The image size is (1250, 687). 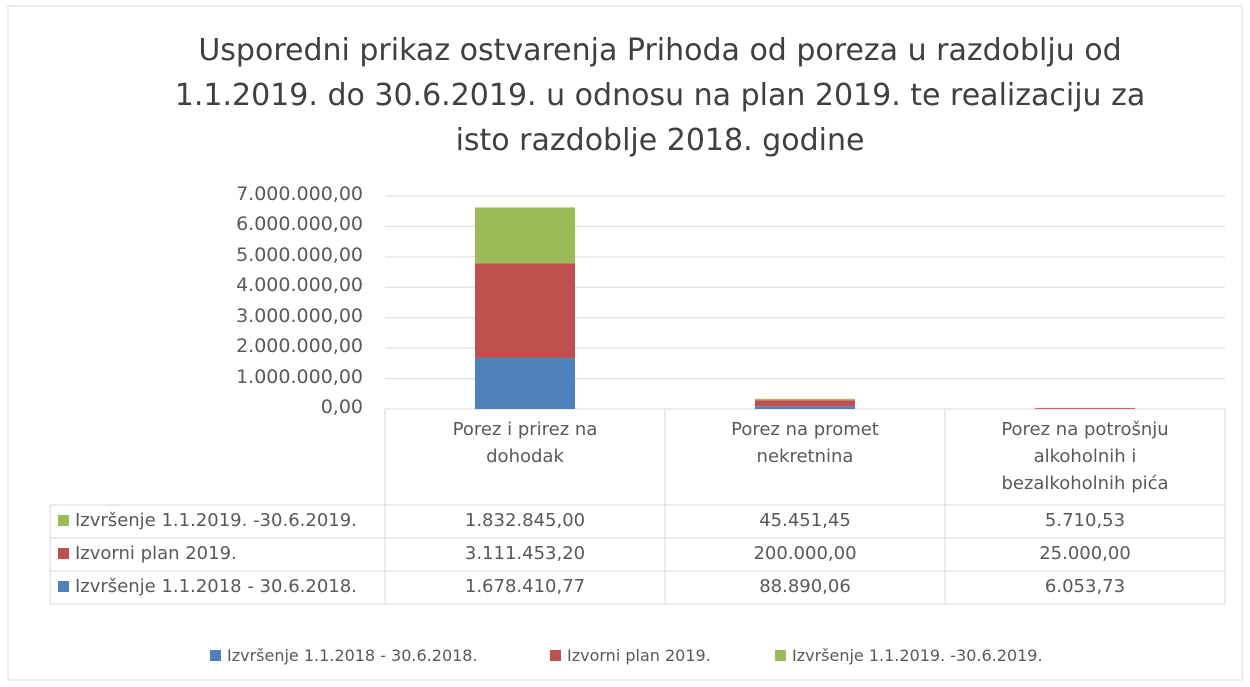 I want to click on table-row-label: Izvršenje 1.1.2018 - 30.6.2018., so click(x=207, y=586).